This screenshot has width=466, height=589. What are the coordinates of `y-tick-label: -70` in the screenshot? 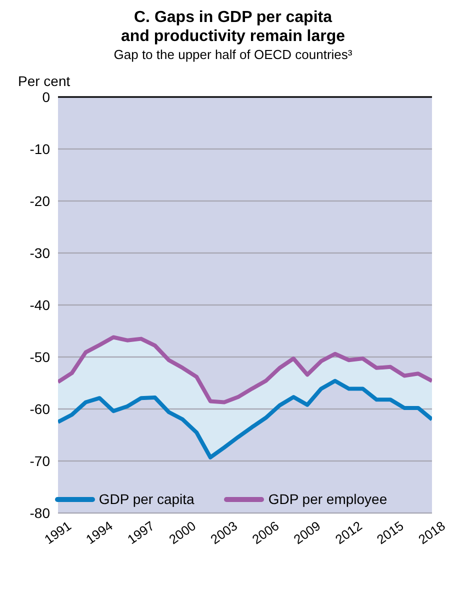 It's located at (40, 460).